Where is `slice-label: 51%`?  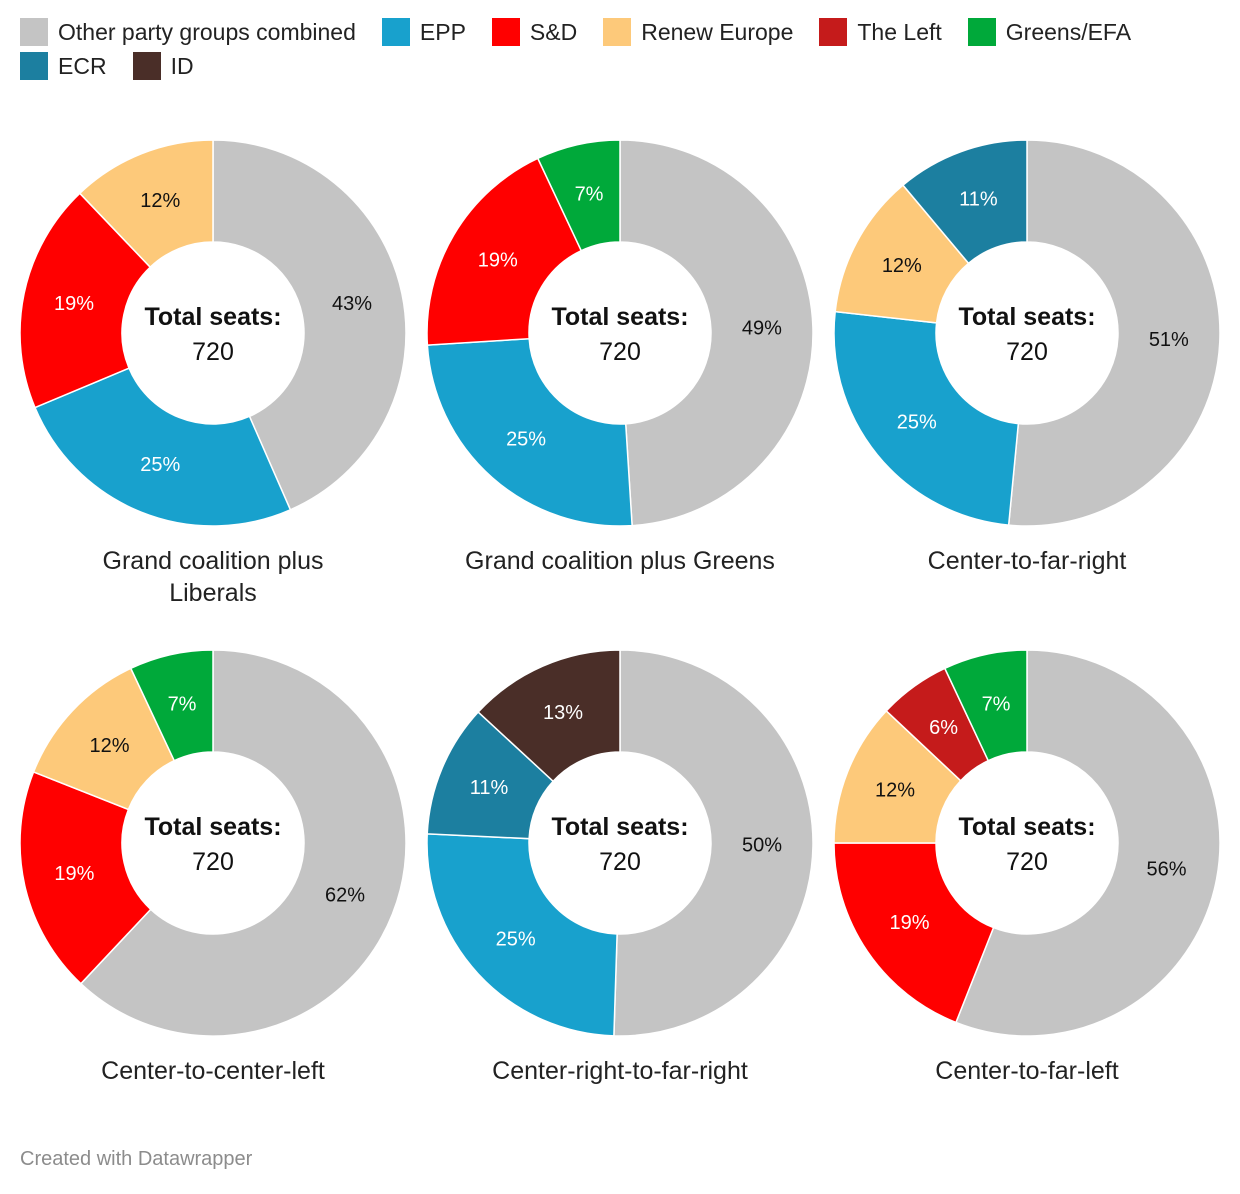 slice-label: 51% is located at coordinates (1169, 340).